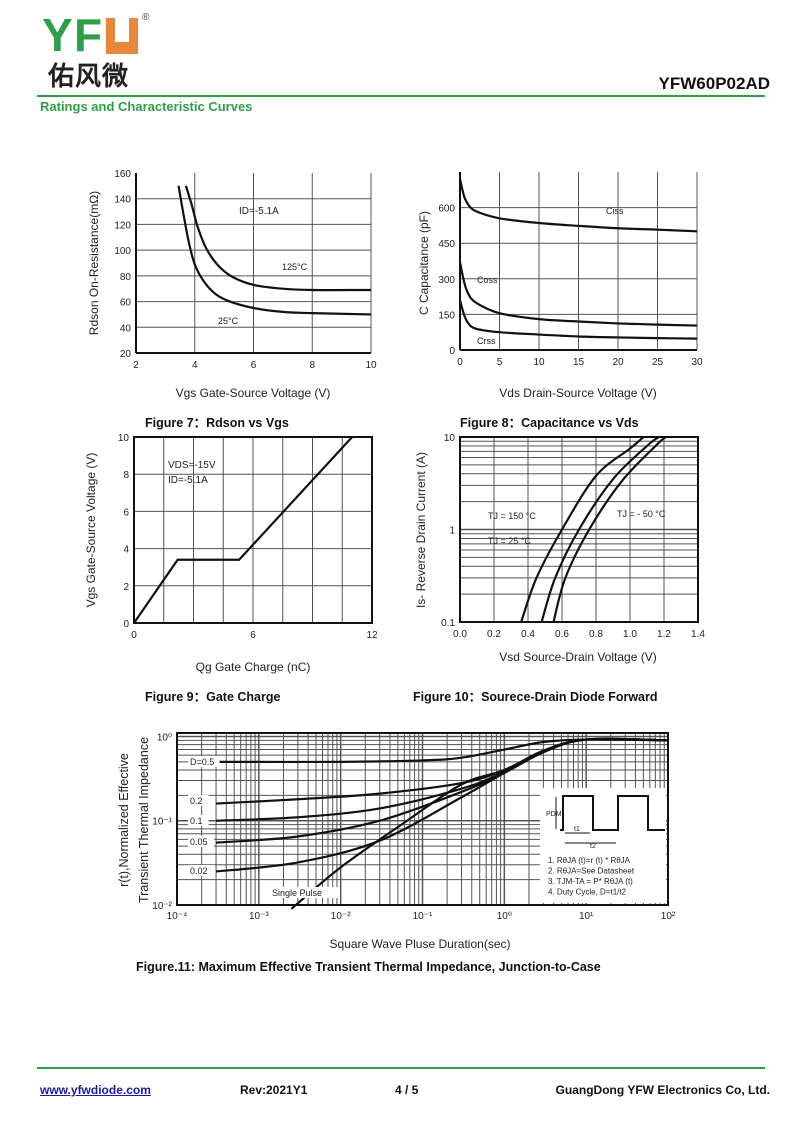 Image resolution: width=800 pixels, height=1130 pixels. I want to click on y-tick-label: 10, so click(450, 438).